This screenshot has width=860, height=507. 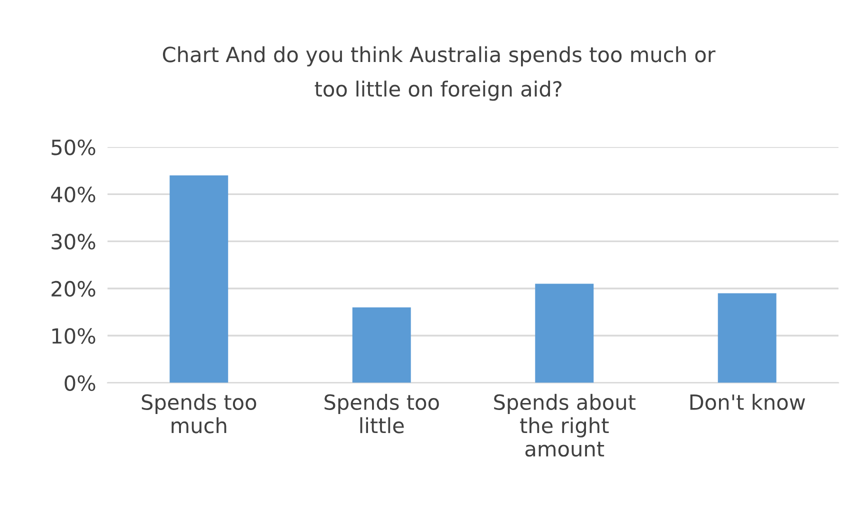 I want to click on y-tick-label: 0%, so click(x=80, y=383).